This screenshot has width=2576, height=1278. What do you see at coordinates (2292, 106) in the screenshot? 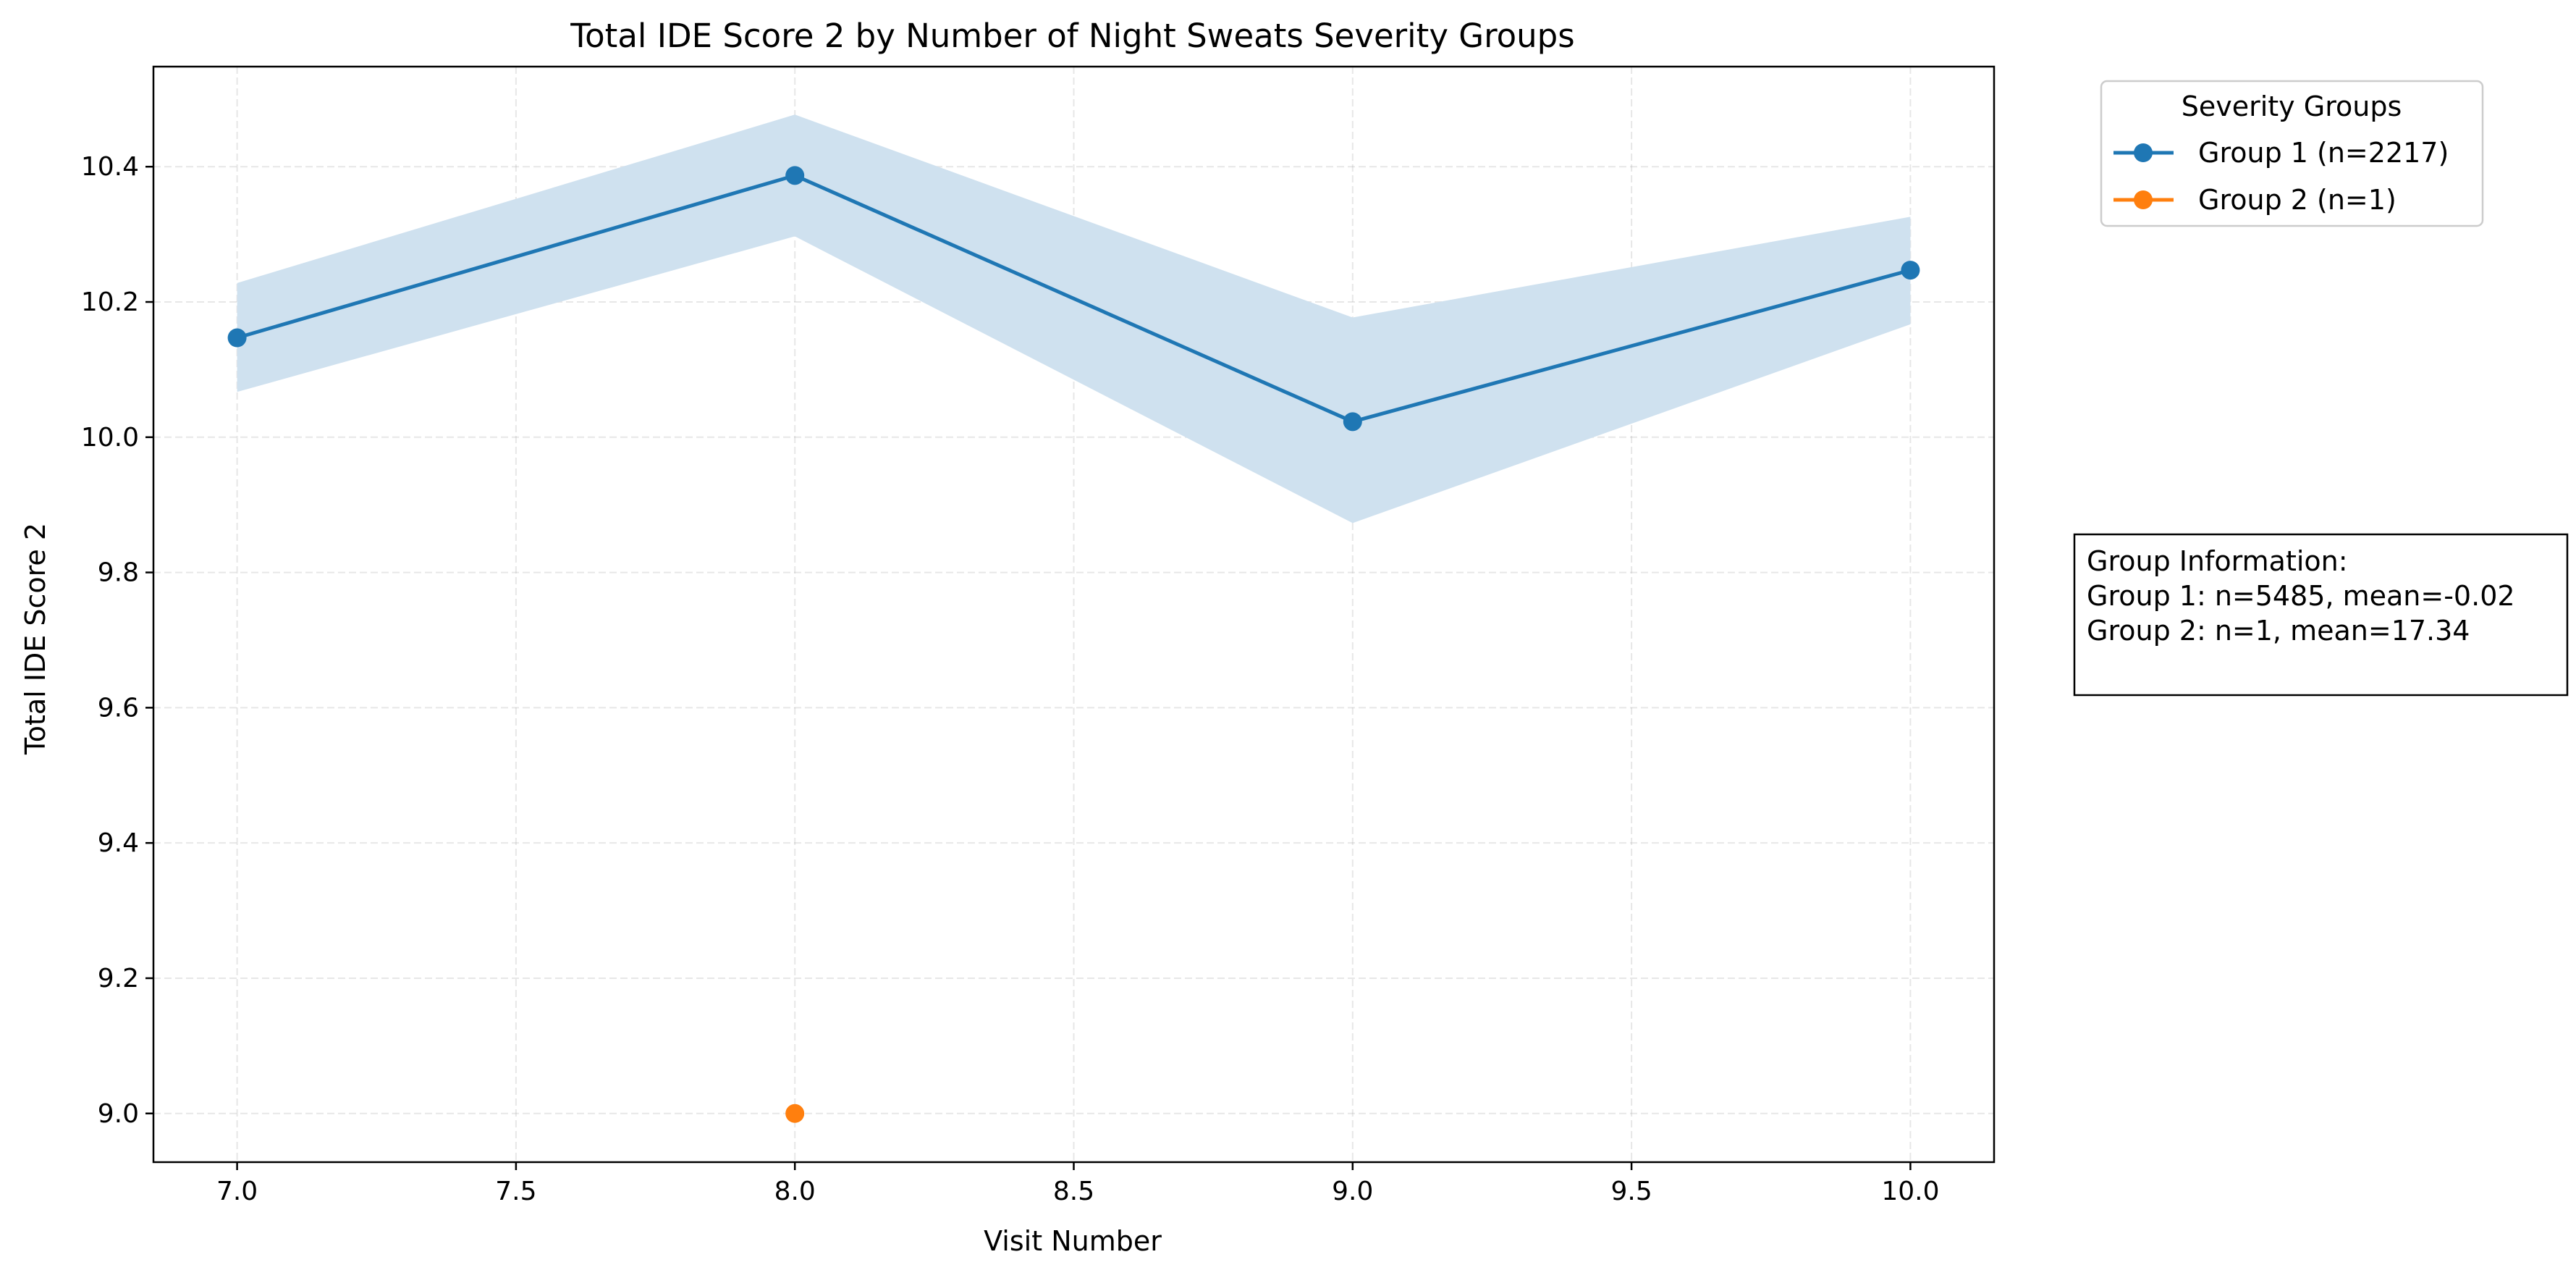
I see `legend-title: Severity Groups` at bounding box center [2292, 106].